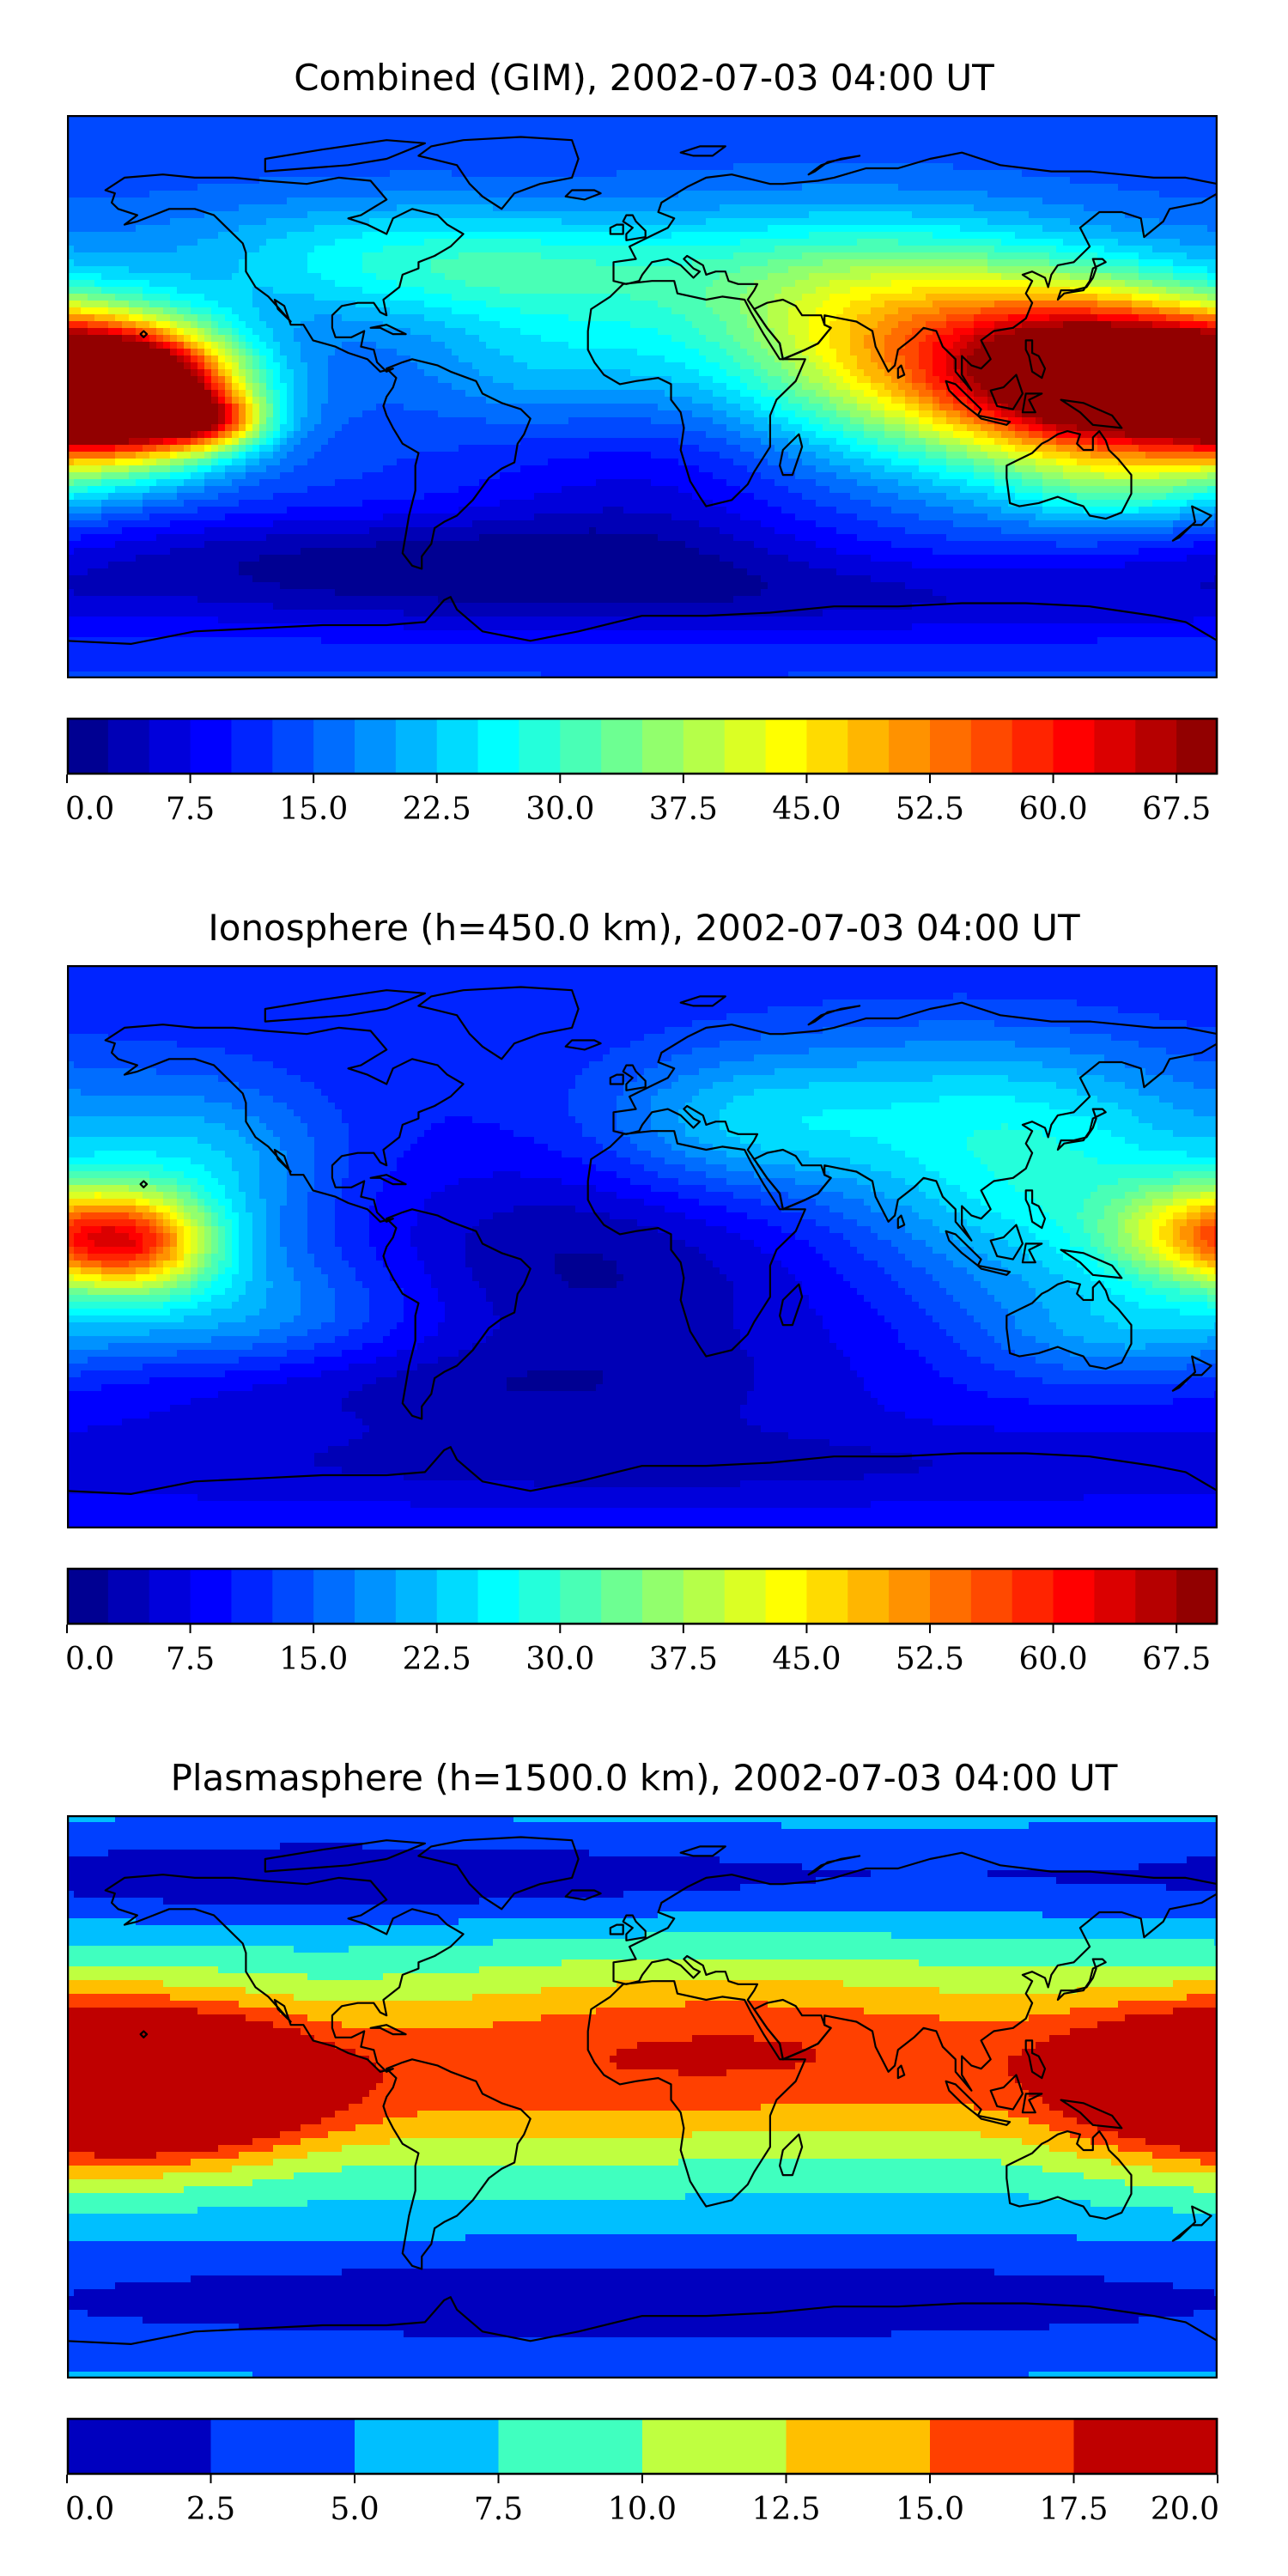 Image resolution: width=1288 pixels, height=2576 pixels. I want to click on panel-1-colorbar: 0.0 7.5 15.0 22.5 30.0 37.5 45.0 52.5 60.0 67.5, so click(641, 772).